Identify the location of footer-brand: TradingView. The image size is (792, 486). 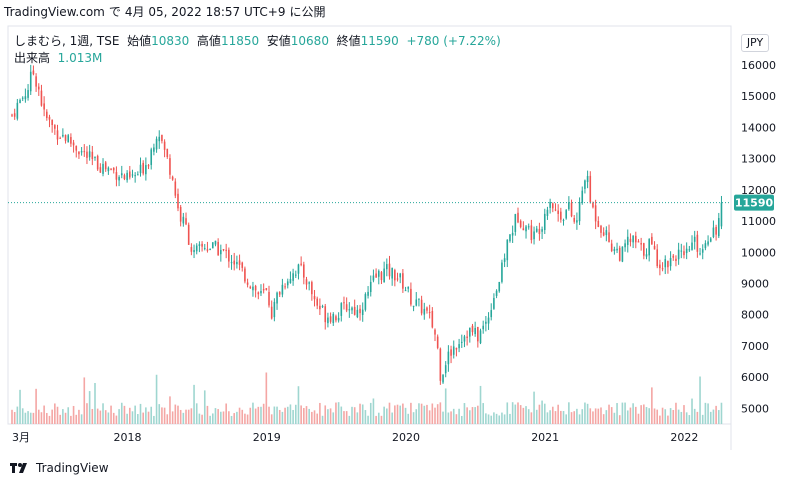
(59, 468).